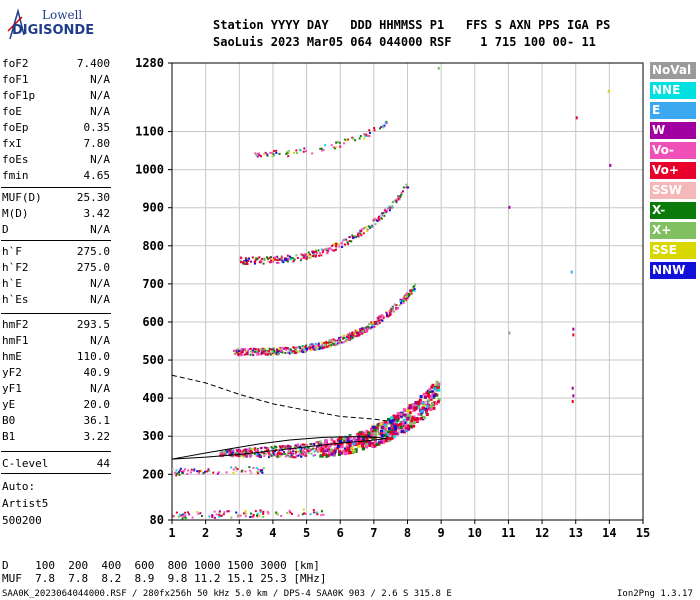 The width and height of the screenshot is (700, 600). I want to click on param-value: 36.1, so click(97, 420).